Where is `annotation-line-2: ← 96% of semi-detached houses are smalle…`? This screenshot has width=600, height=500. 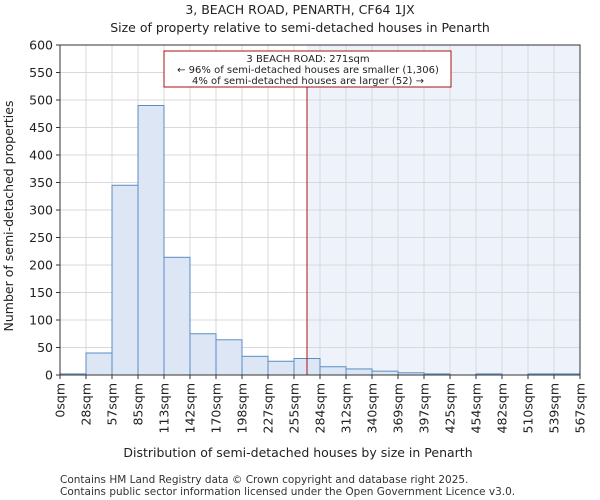
annotation-line-2: ← 96% of semi-detached houses are smalle… is located at coordinates (308, 70).